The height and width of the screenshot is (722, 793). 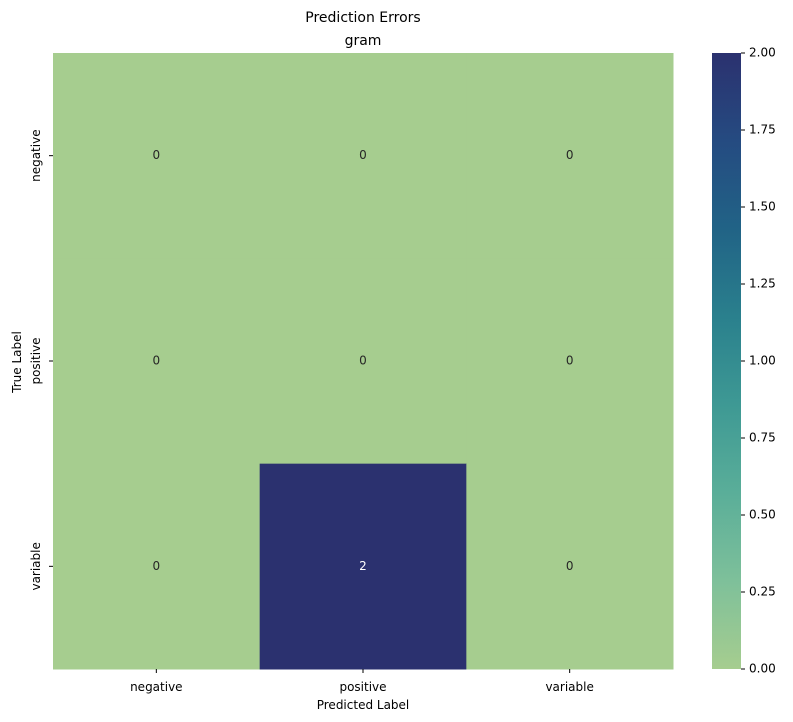 What do you see at coordinates (363, 41) in the screenshot?
I see `chart-subtitle: gram` at bounding box center [363, 41].